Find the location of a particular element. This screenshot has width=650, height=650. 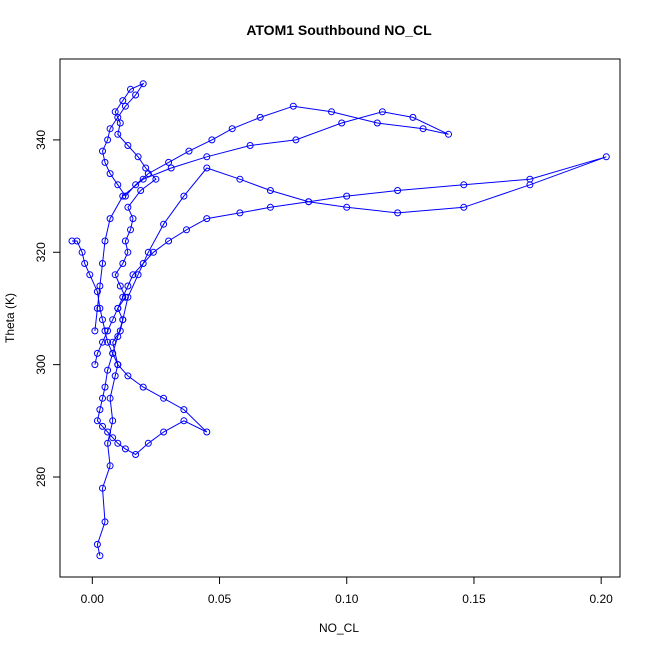

y-tick-label: 280 is located at coordinates (41, 477).